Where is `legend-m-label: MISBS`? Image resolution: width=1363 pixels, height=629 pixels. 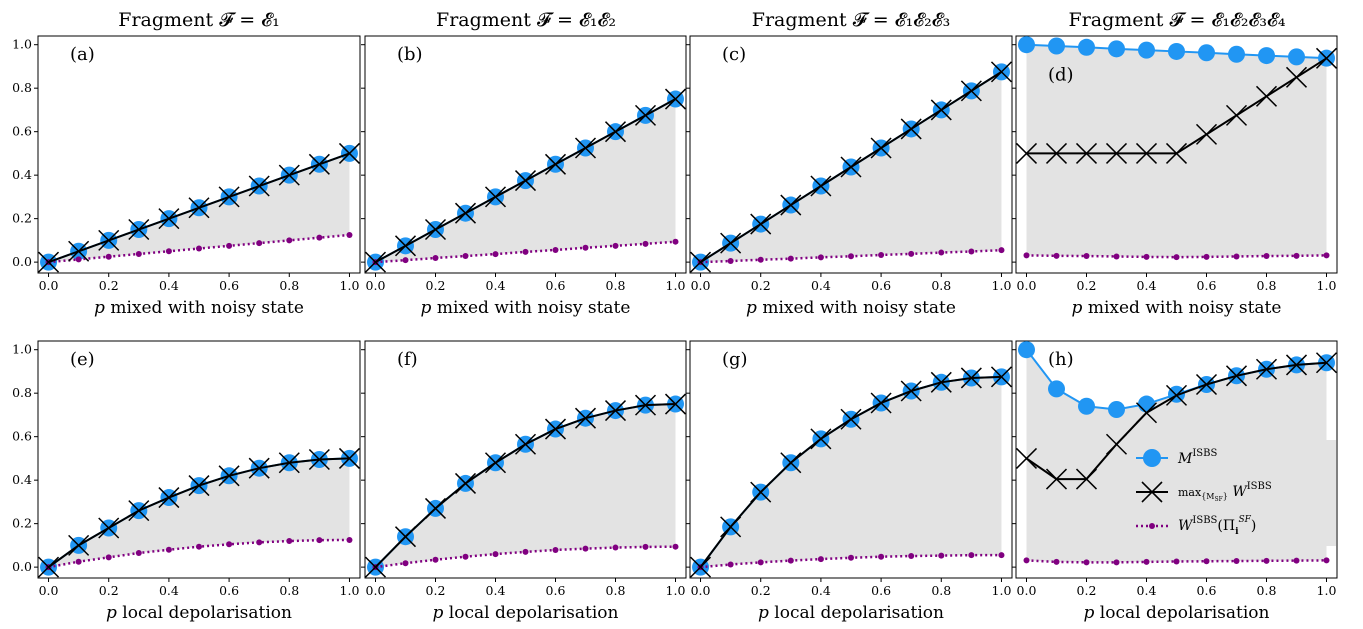 legend-m-label: MISBS is located at coordinates (1197, 457).